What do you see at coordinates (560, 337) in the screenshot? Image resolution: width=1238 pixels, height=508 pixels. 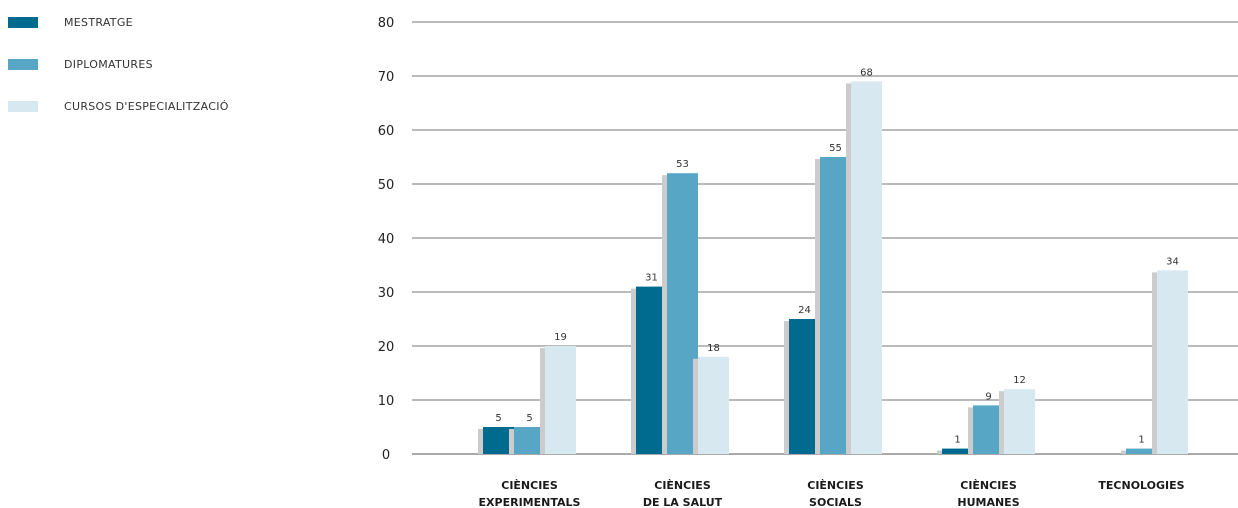 I see `data-label-0-2: 19` at bounding box center [560, 337].